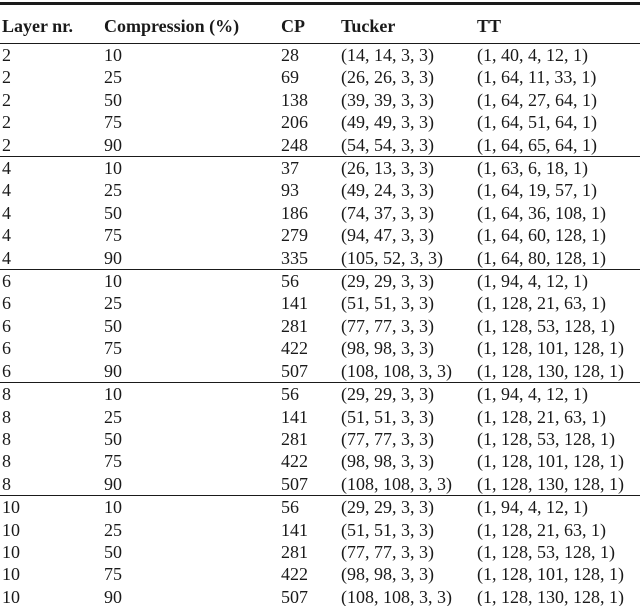  What do you see at coordinates (192, 23) in the screenshot?
I see `col-header-compression: Compression (%)` at bounding box center [192, 23].